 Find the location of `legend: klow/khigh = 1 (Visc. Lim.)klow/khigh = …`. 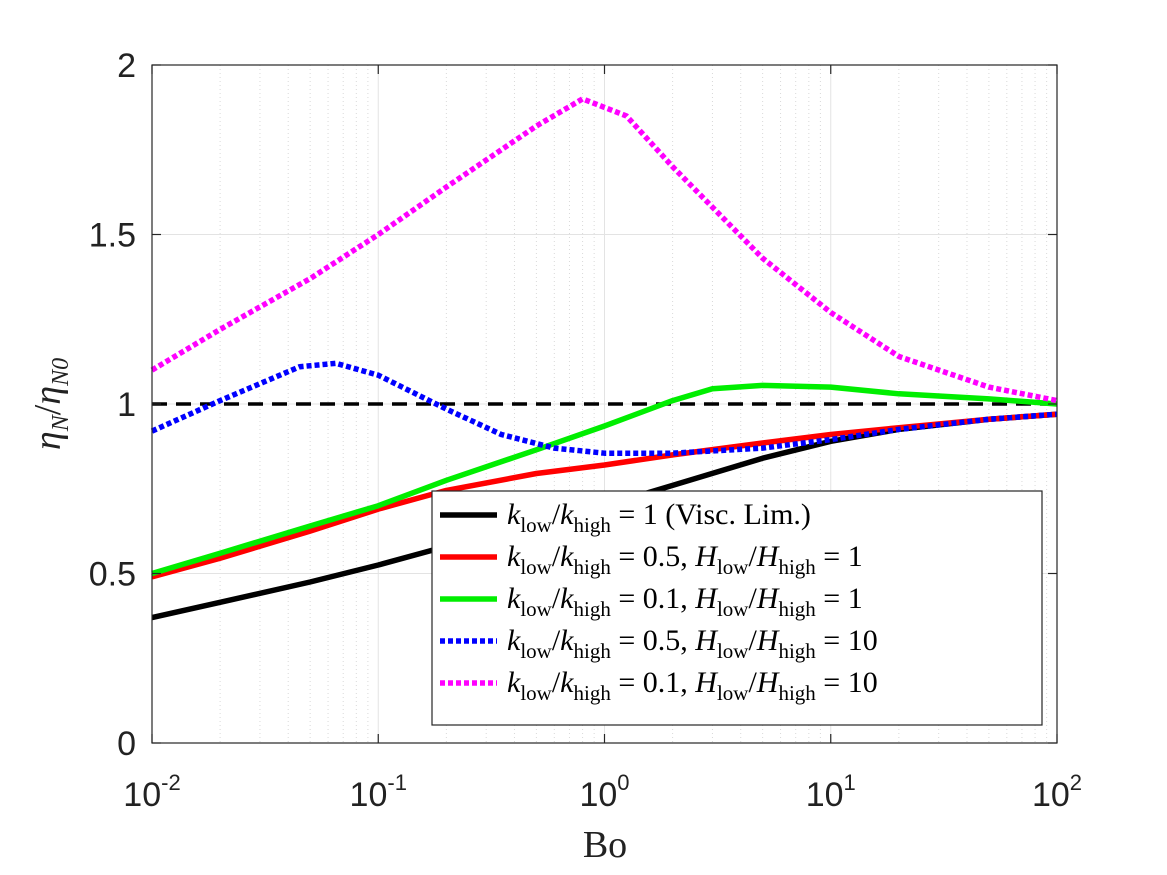

legend: klow/khigh = 1 (Visc. Lim.)klow/khigh = … is located at coordinates (737, 608).